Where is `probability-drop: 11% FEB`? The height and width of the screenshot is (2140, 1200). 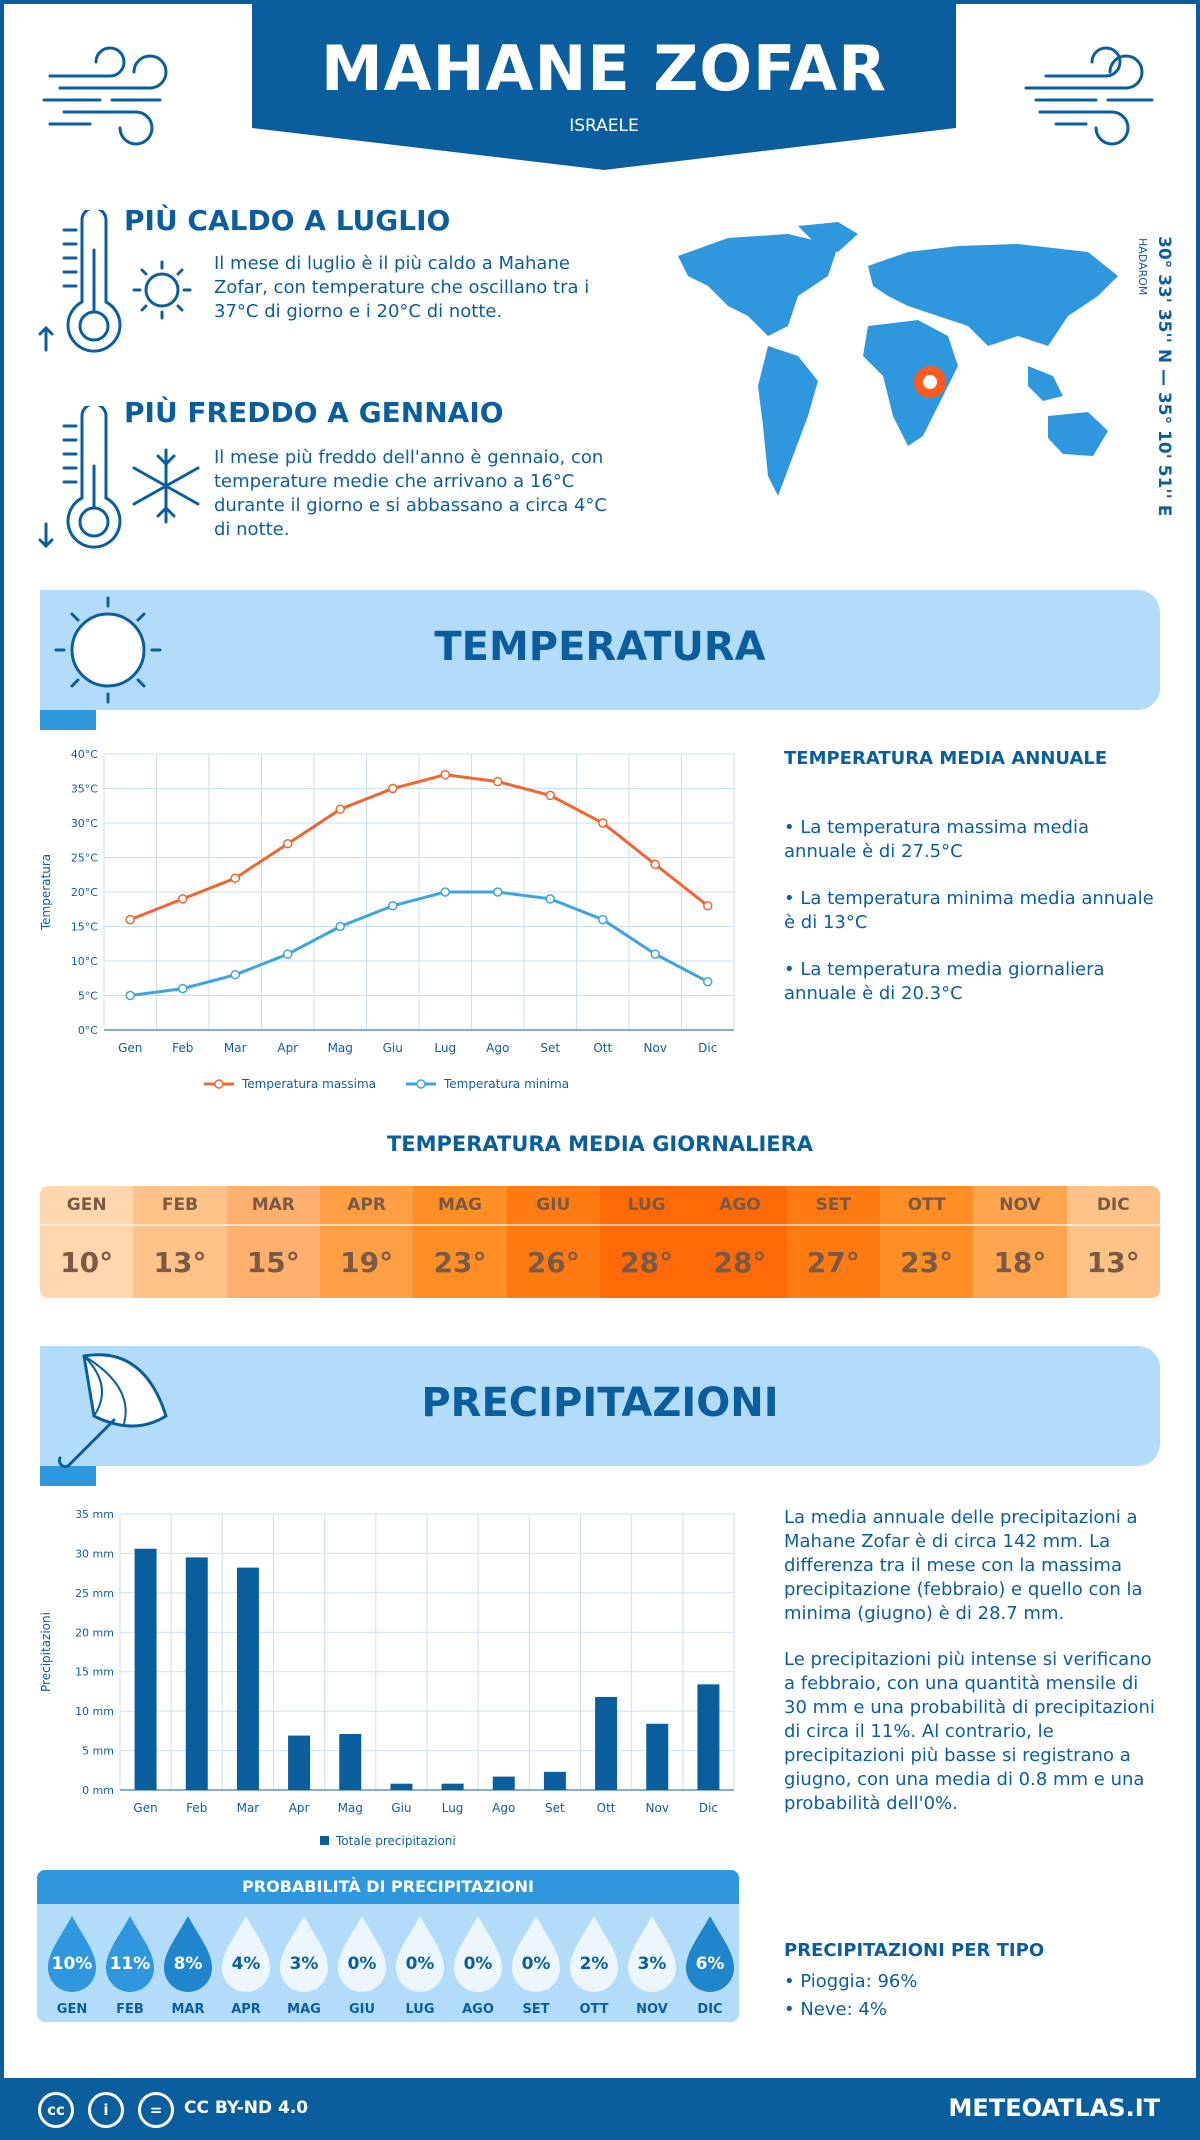 probability-drop: 11% FEB is located at coordinates (130, 1965).